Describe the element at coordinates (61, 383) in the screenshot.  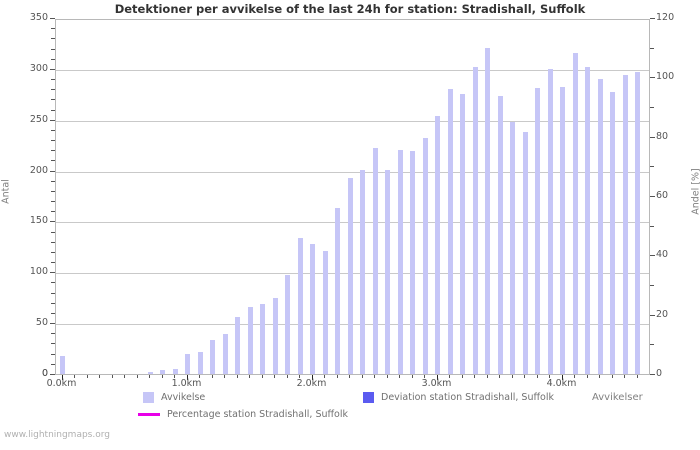
I see `x-tick-label: 0.0km` at that location.